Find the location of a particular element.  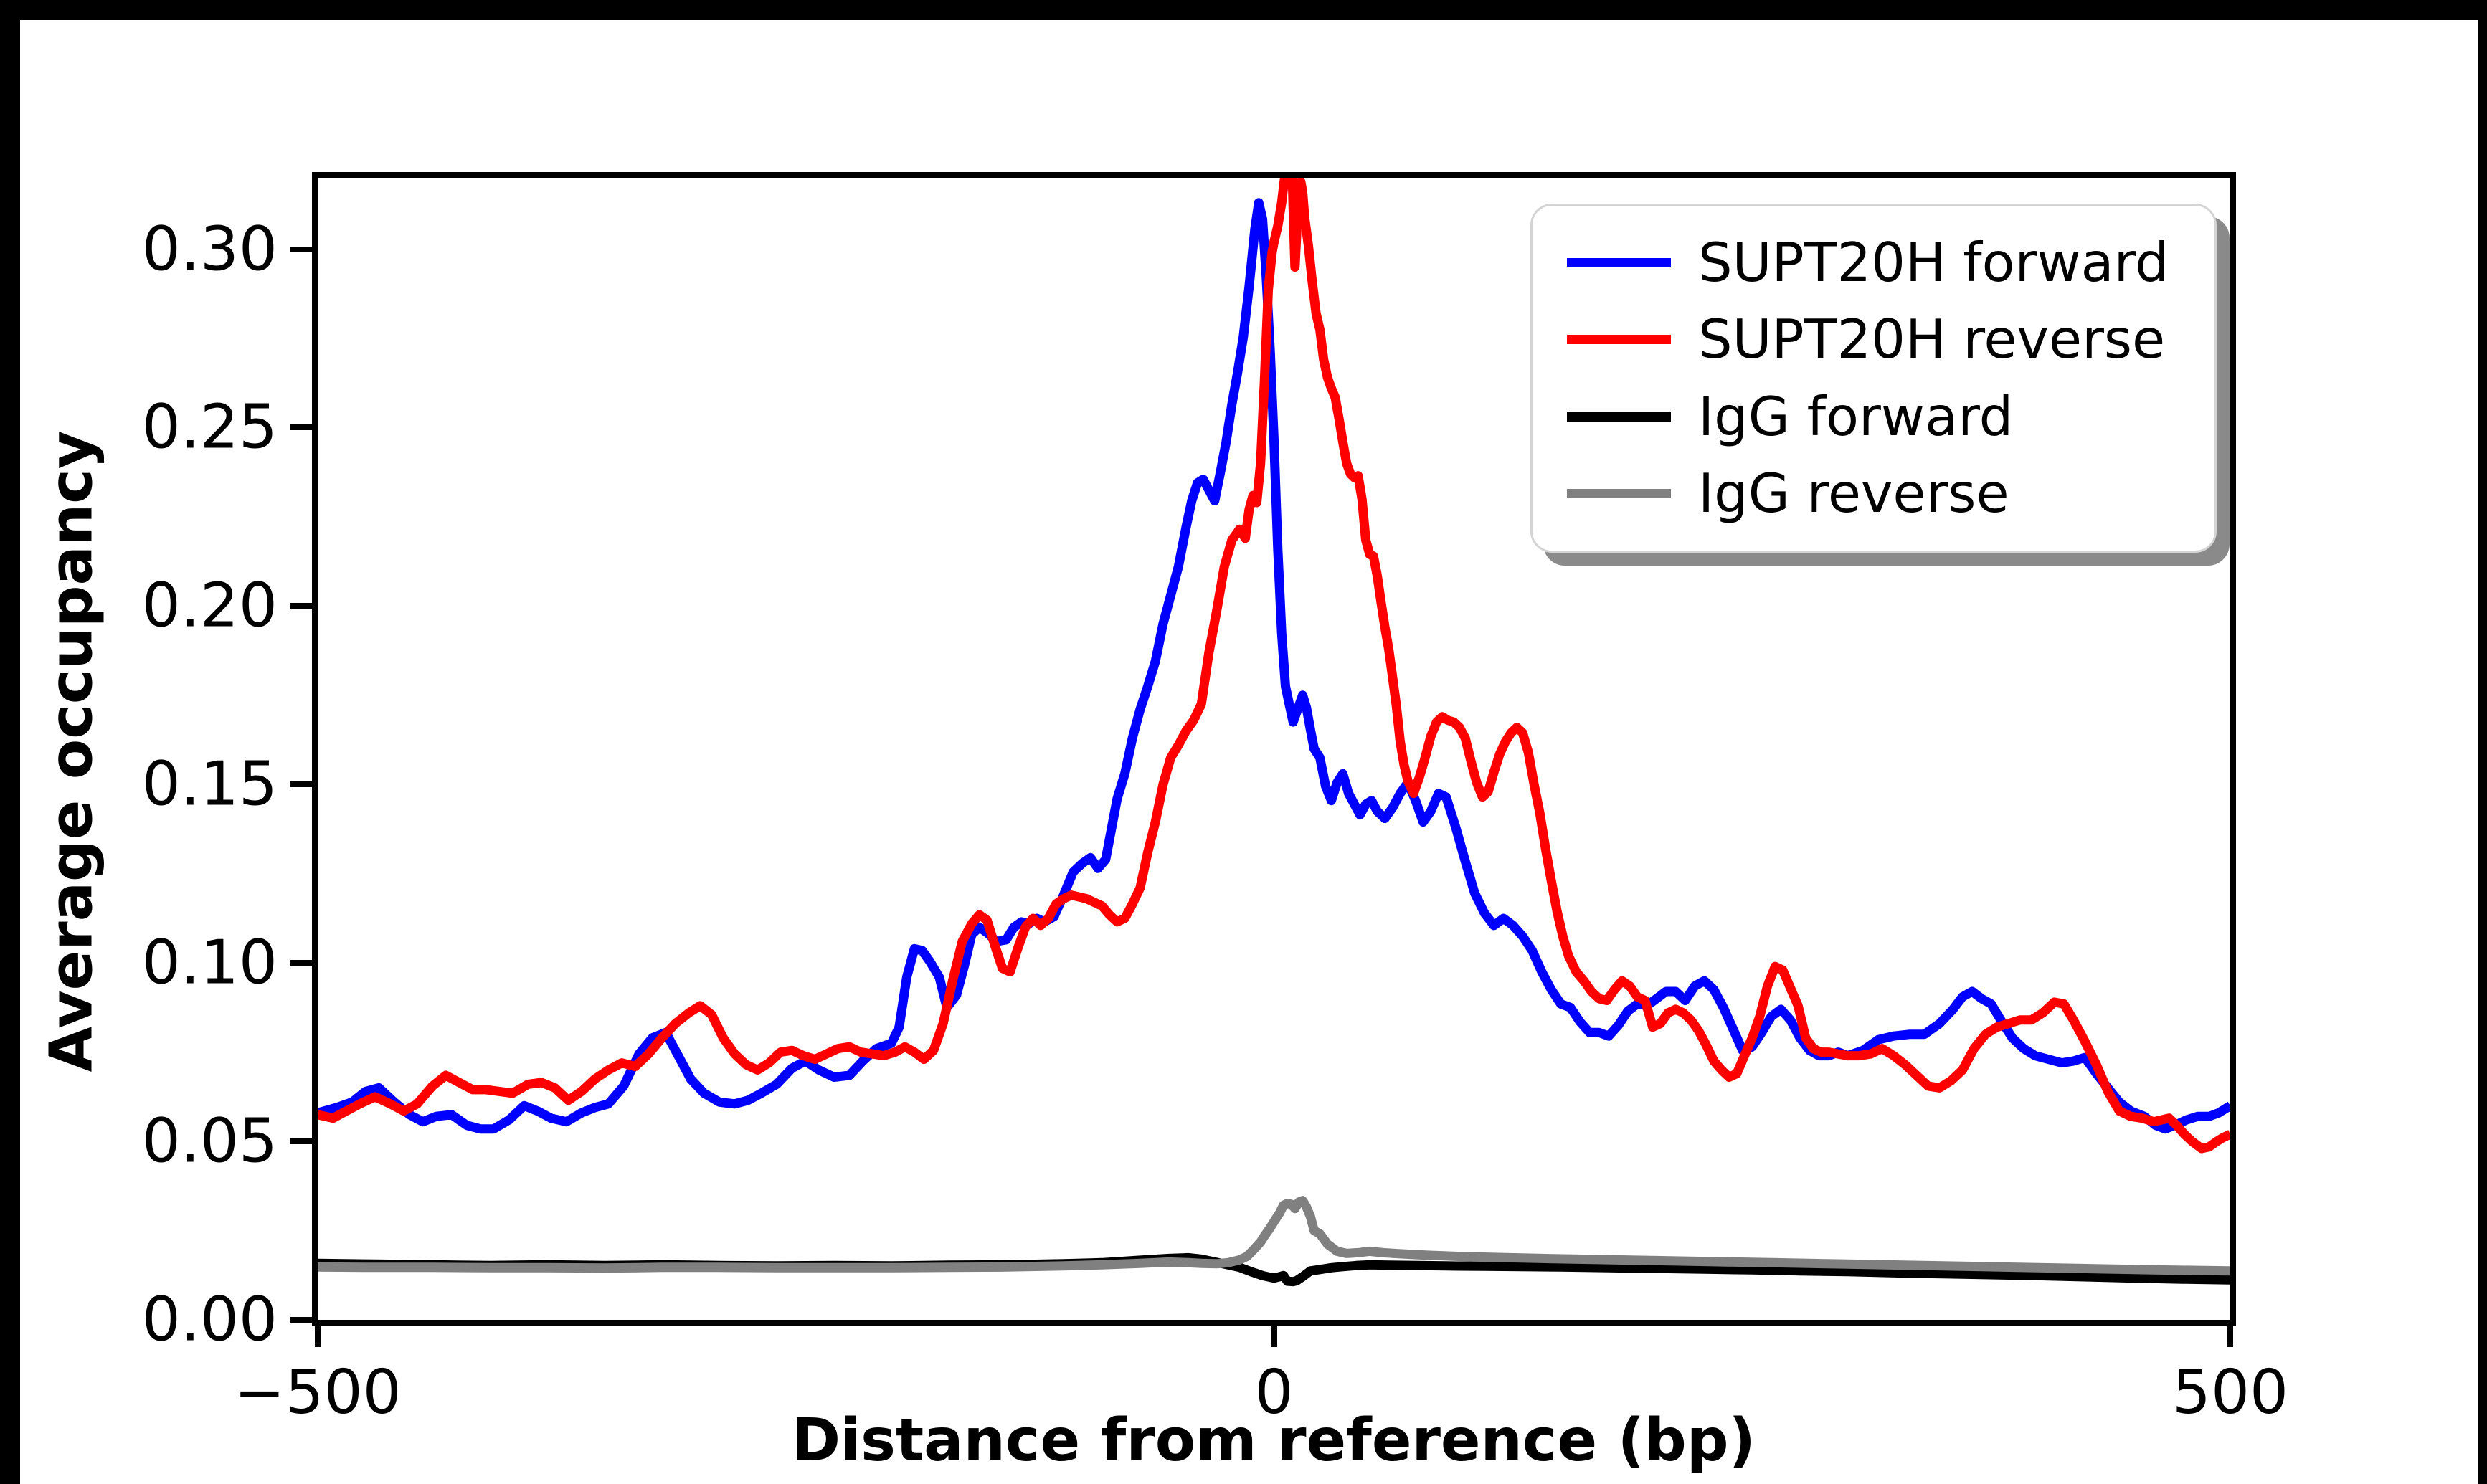

y-tick-label: 0.00 is located at coordinates (209, 1320).